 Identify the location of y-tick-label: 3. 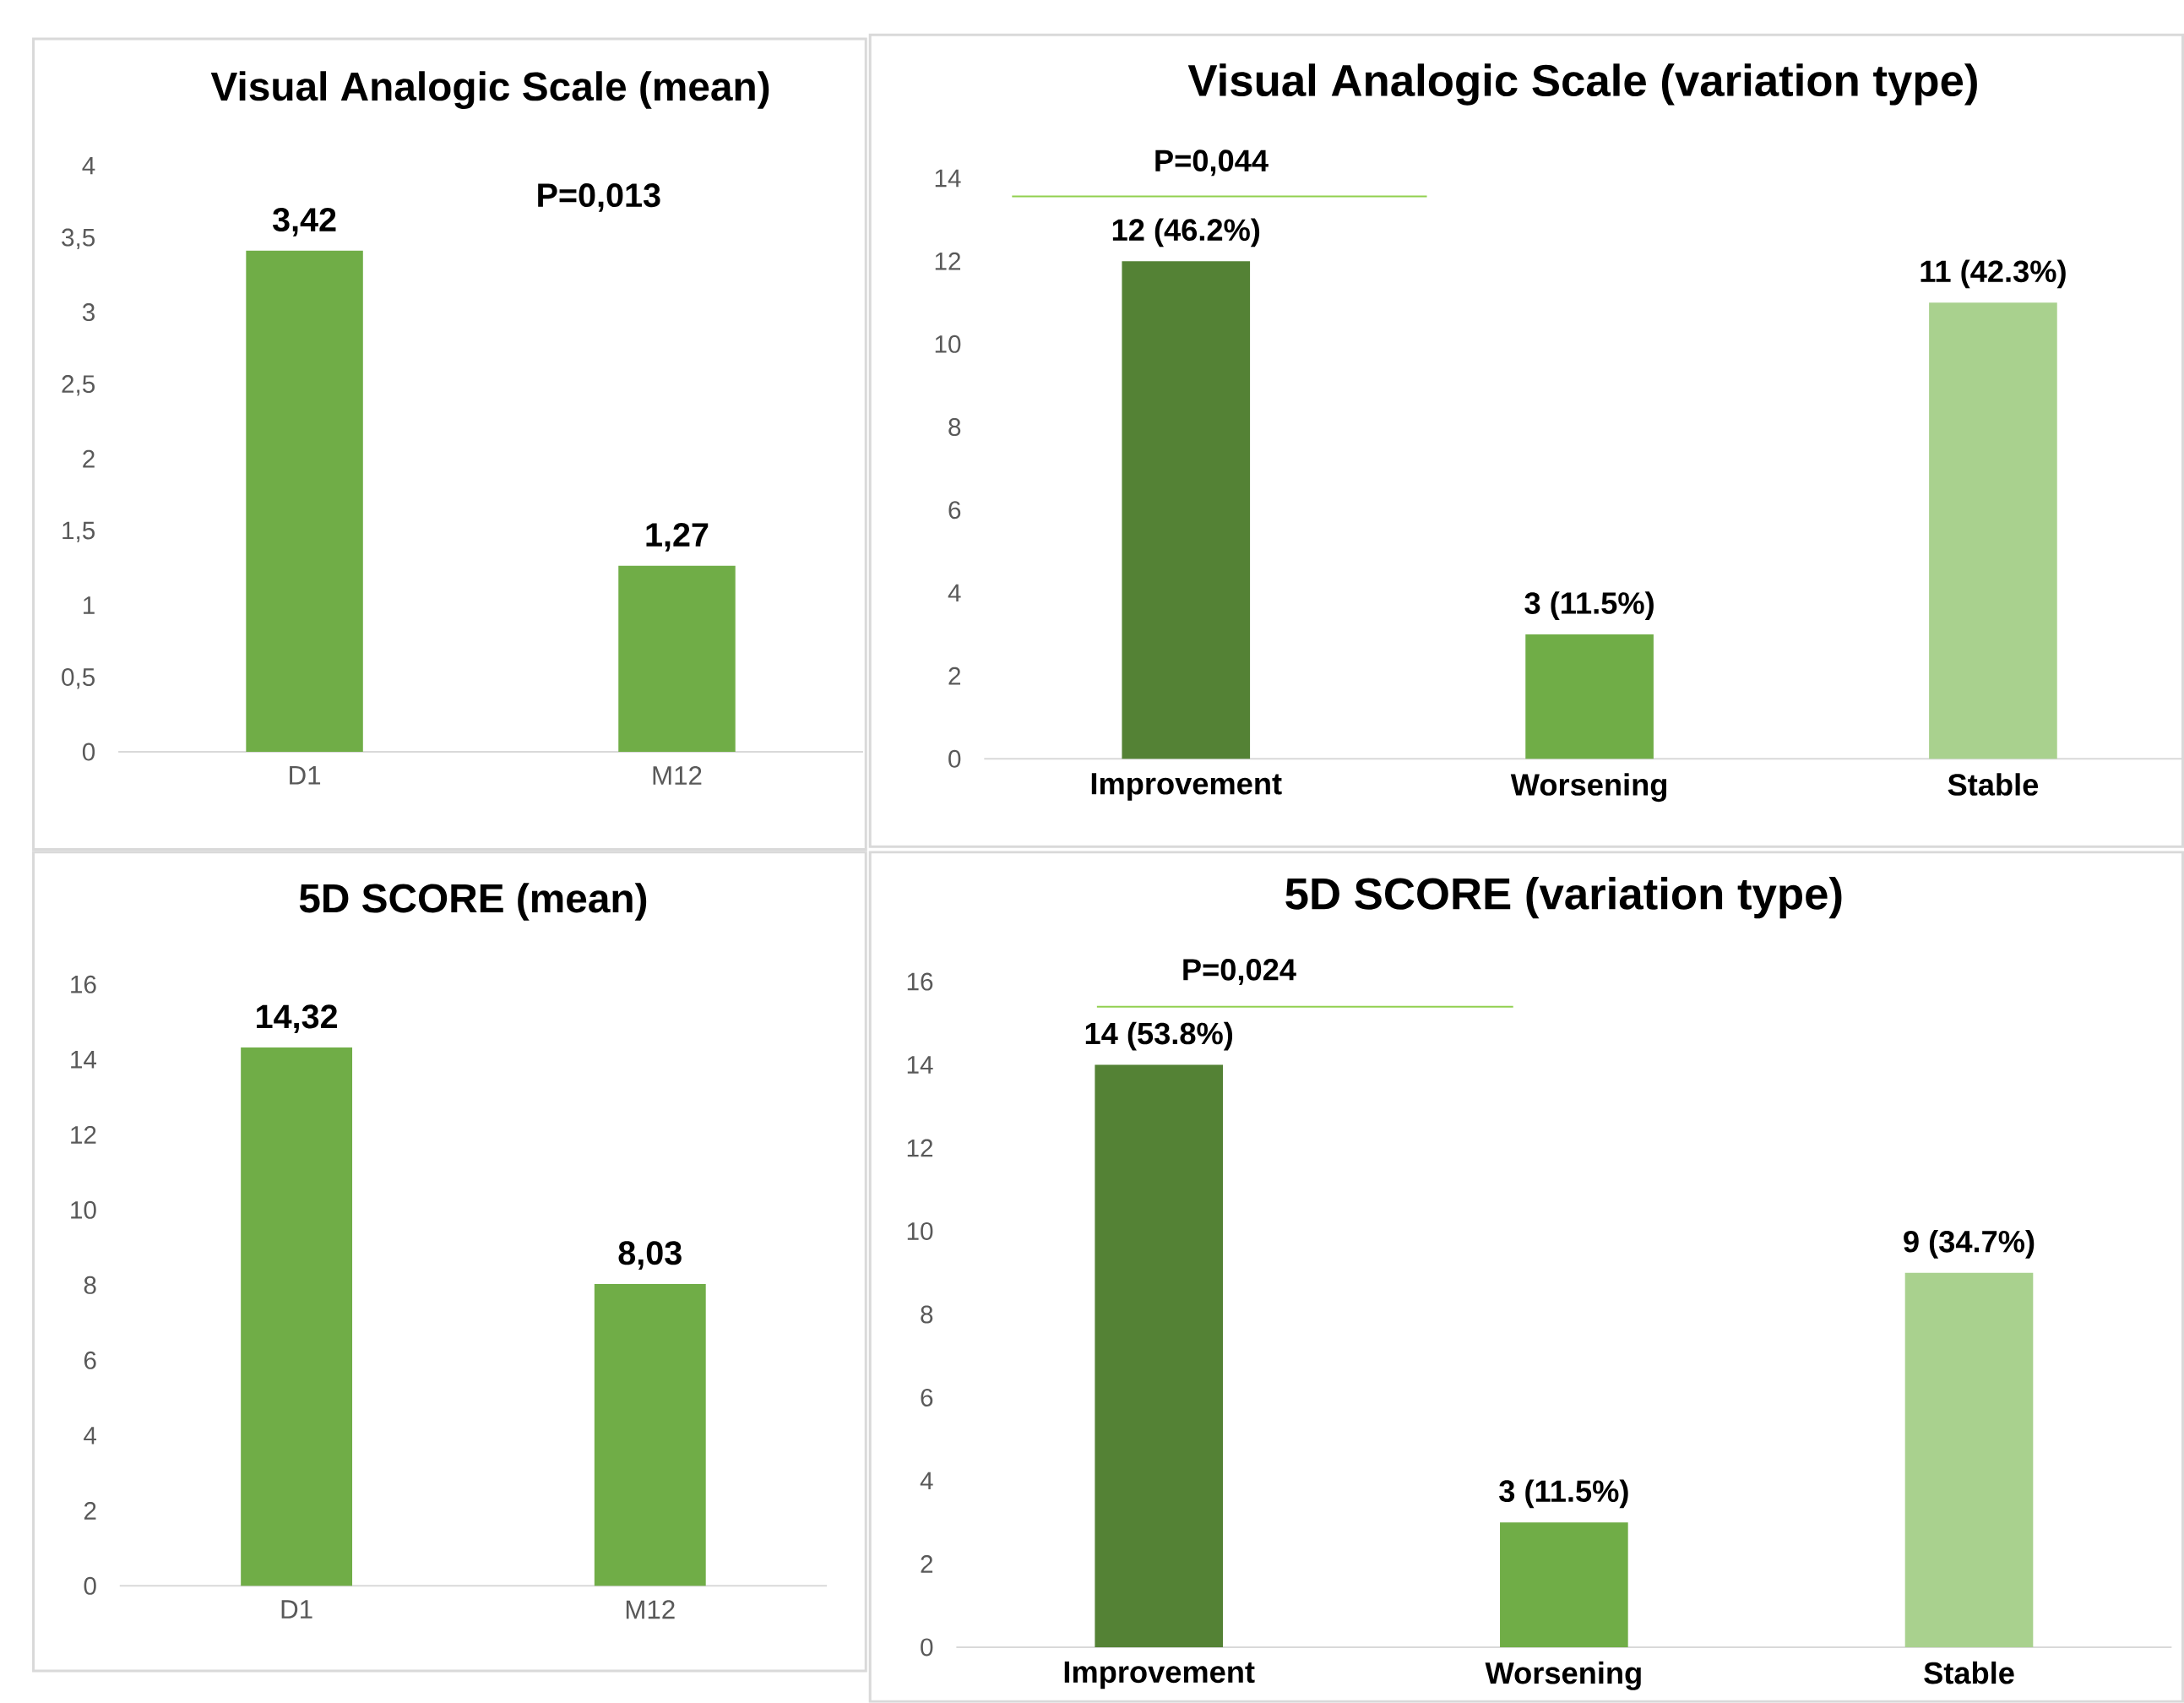
(88, 312).